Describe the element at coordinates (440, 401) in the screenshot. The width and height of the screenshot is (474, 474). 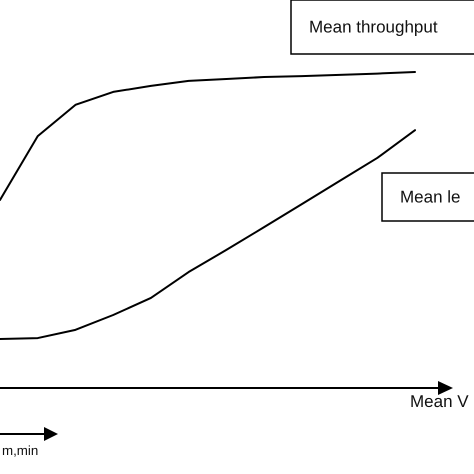
I see `x-axis-title: Mean V` at that location.